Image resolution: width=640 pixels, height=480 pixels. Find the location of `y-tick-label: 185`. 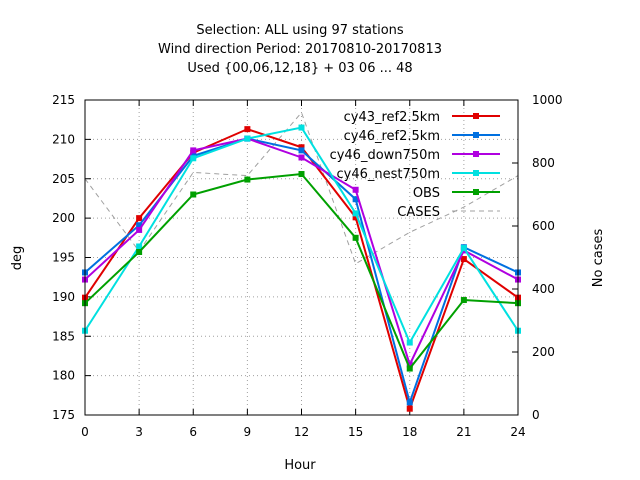

y-tick-label: 185 is located at coordinates (63, 336).